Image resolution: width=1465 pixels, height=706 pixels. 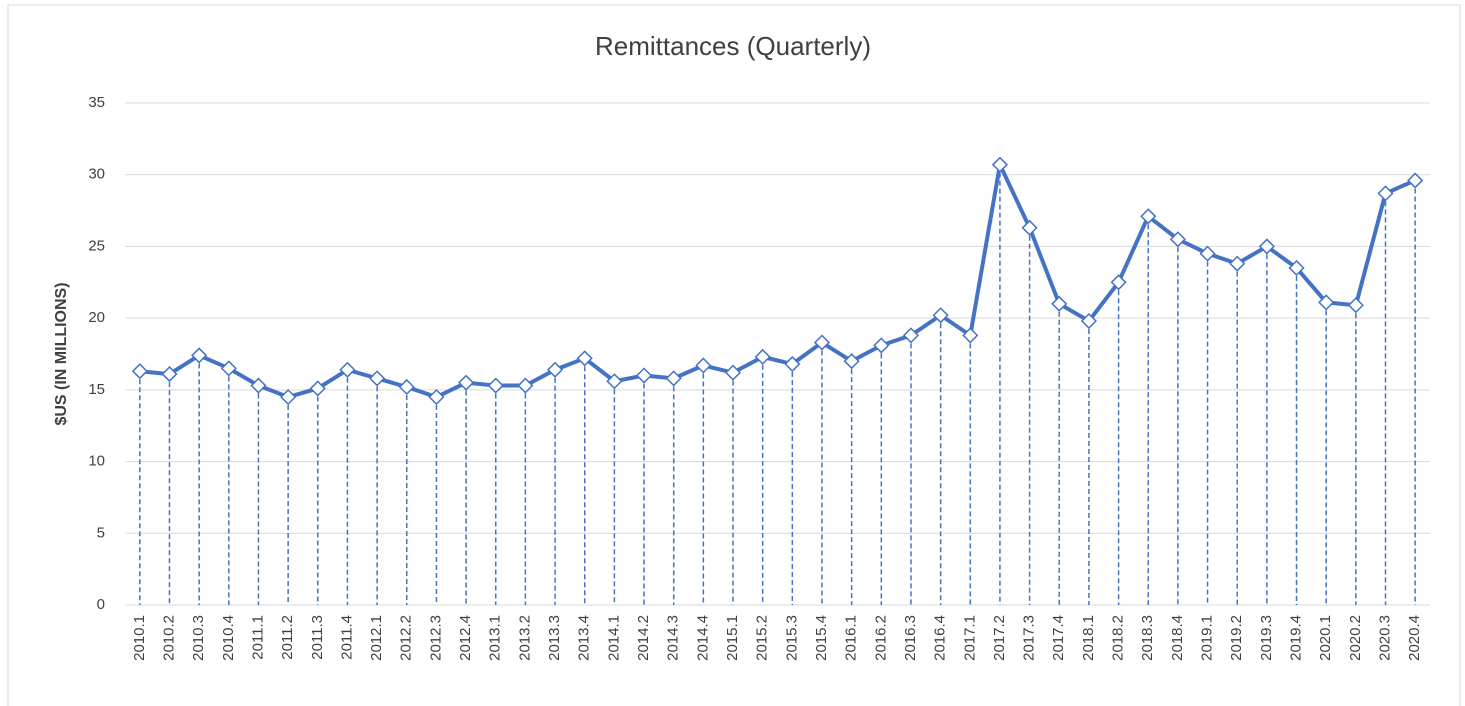 I want to click on x-tick-label: 2017.1, so click(x=969, y=638).